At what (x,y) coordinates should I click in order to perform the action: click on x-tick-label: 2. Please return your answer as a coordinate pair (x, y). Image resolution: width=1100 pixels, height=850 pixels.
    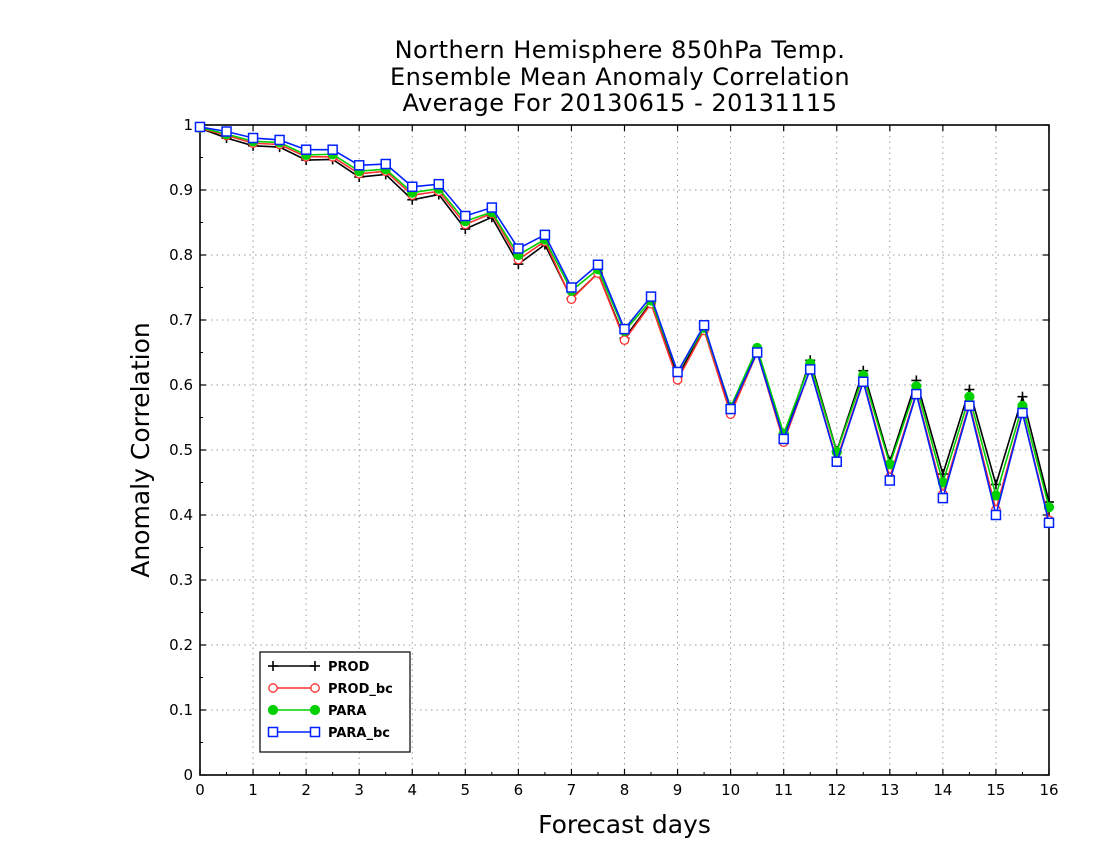
    Looking at the image, I should click on (306, 790).